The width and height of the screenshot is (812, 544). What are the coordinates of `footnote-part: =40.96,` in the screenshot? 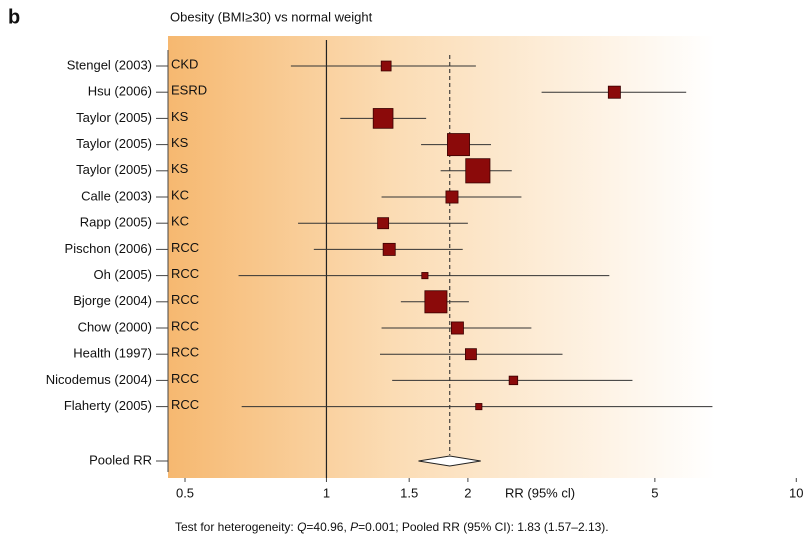 It's located at (328, 527).